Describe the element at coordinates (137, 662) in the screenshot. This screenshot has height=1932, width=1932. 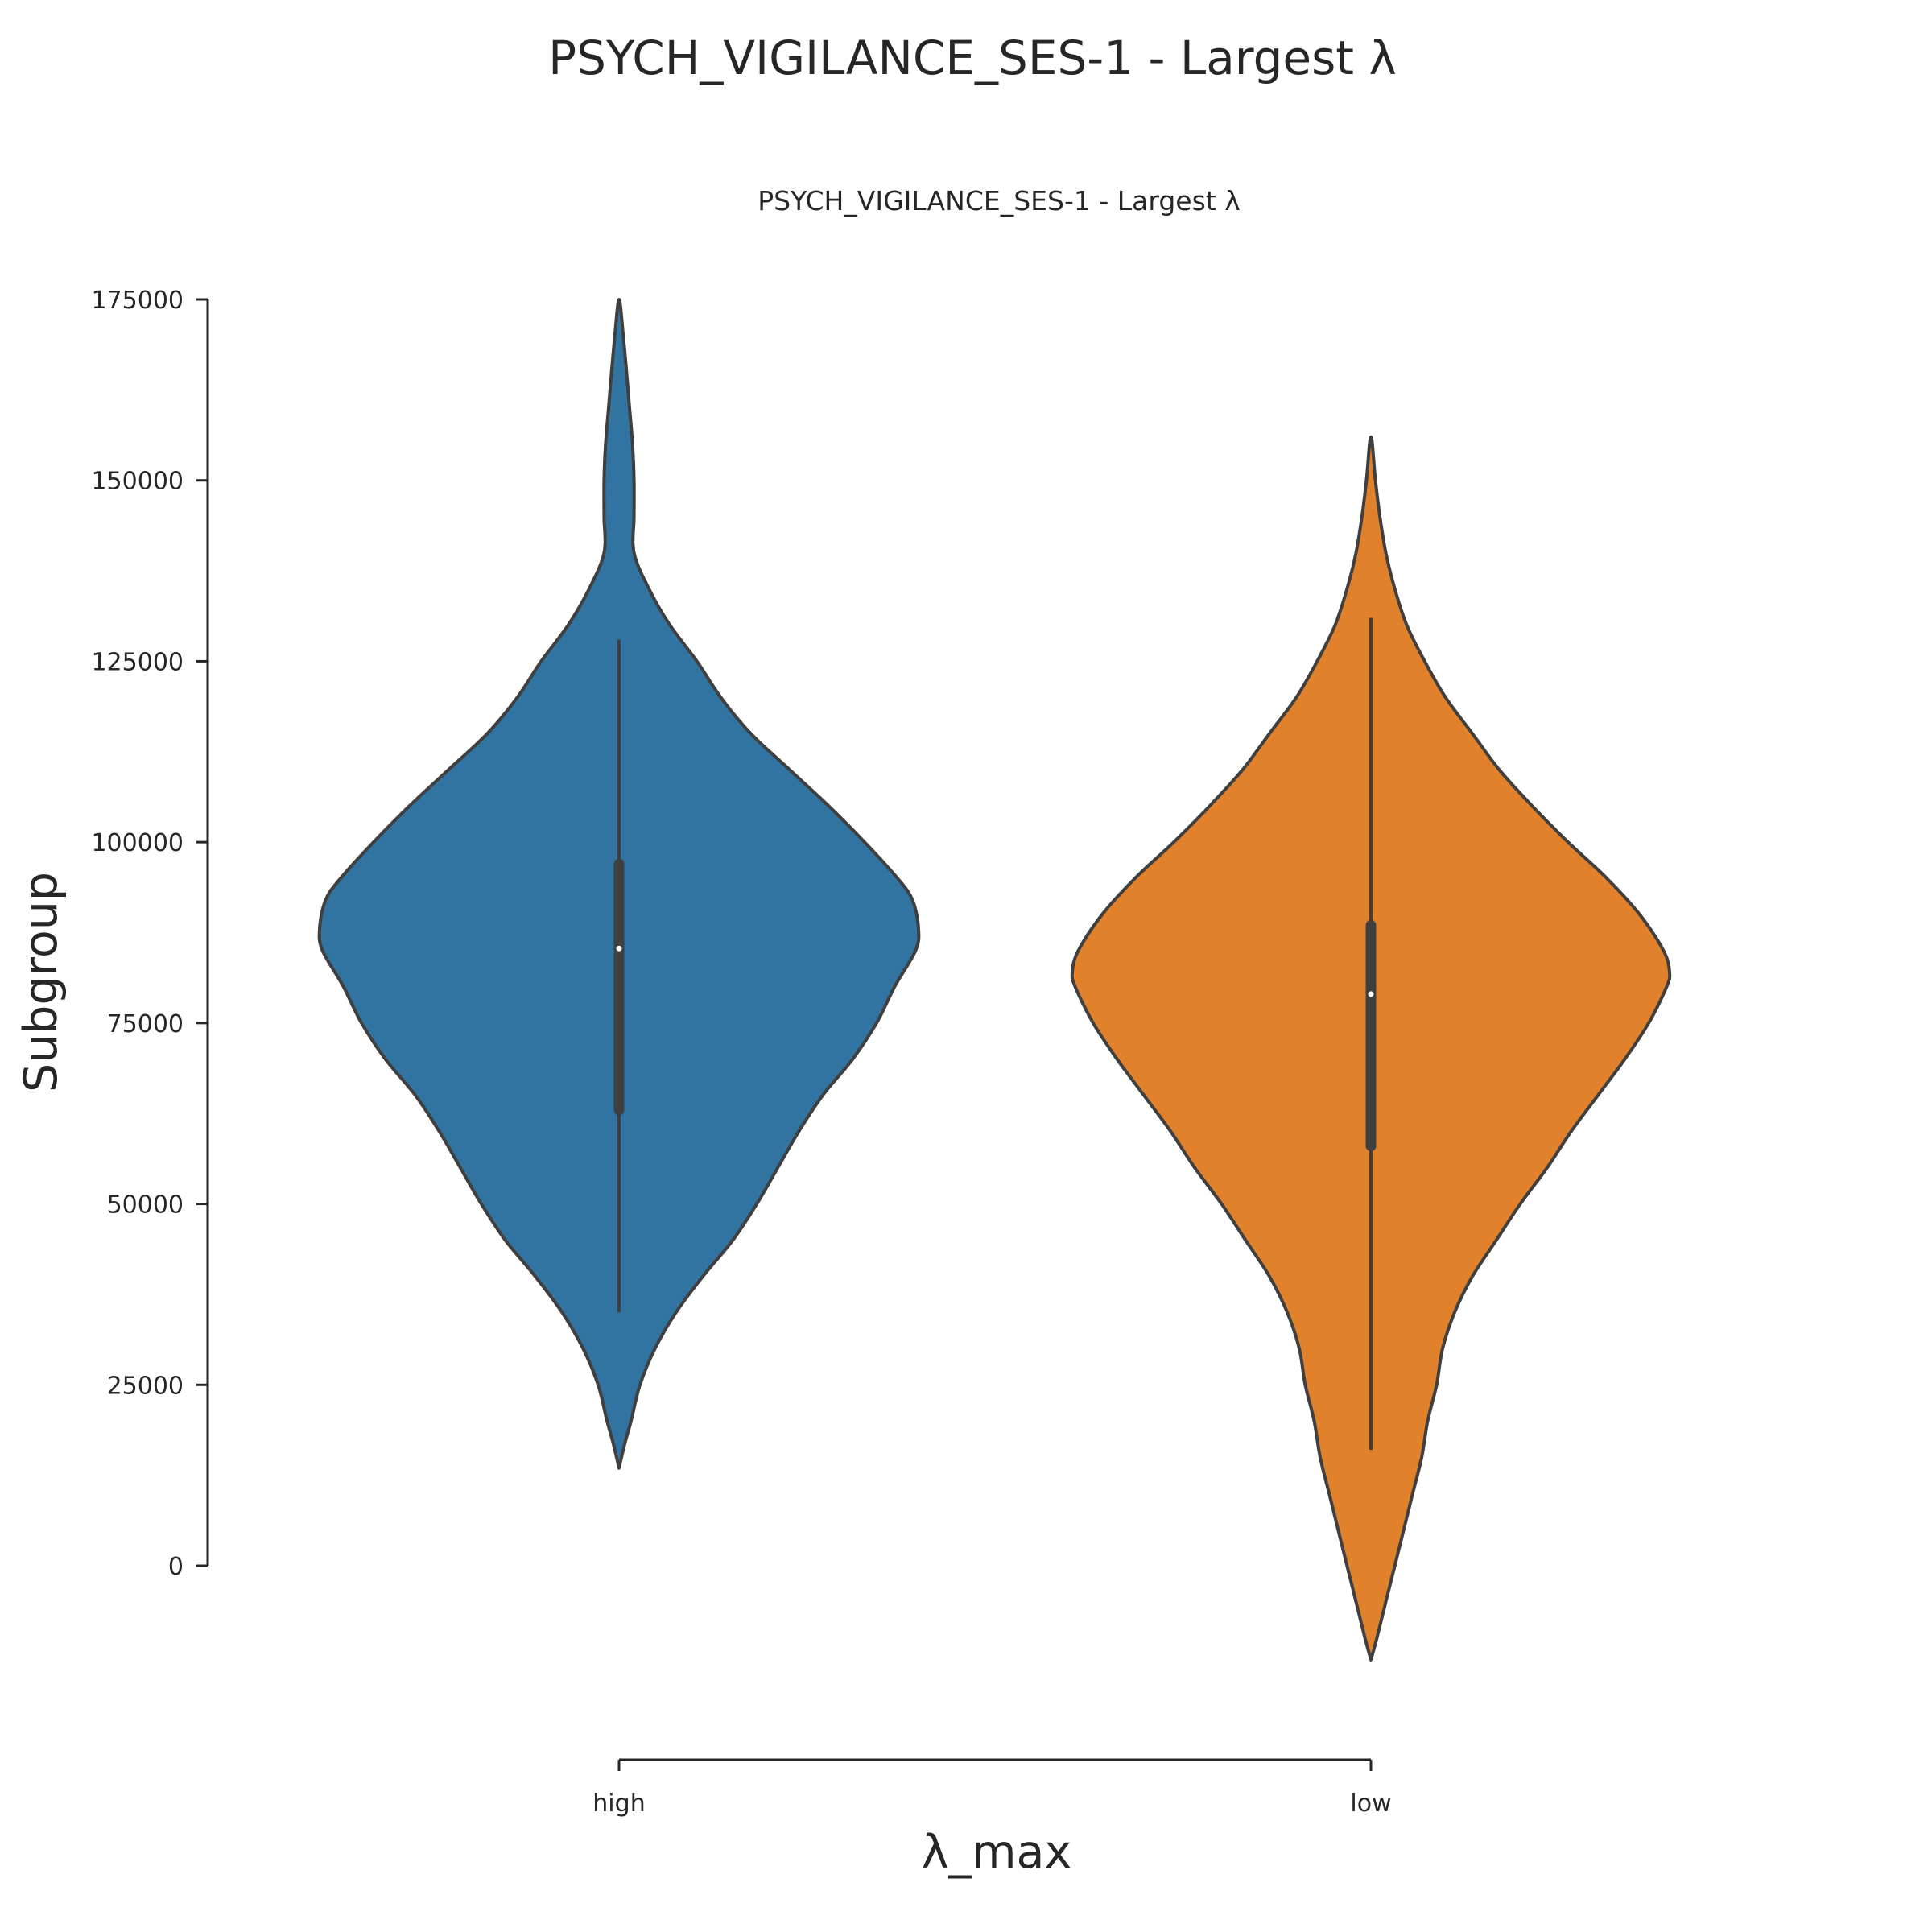
I see `y-tick-label: 125000` at that location.